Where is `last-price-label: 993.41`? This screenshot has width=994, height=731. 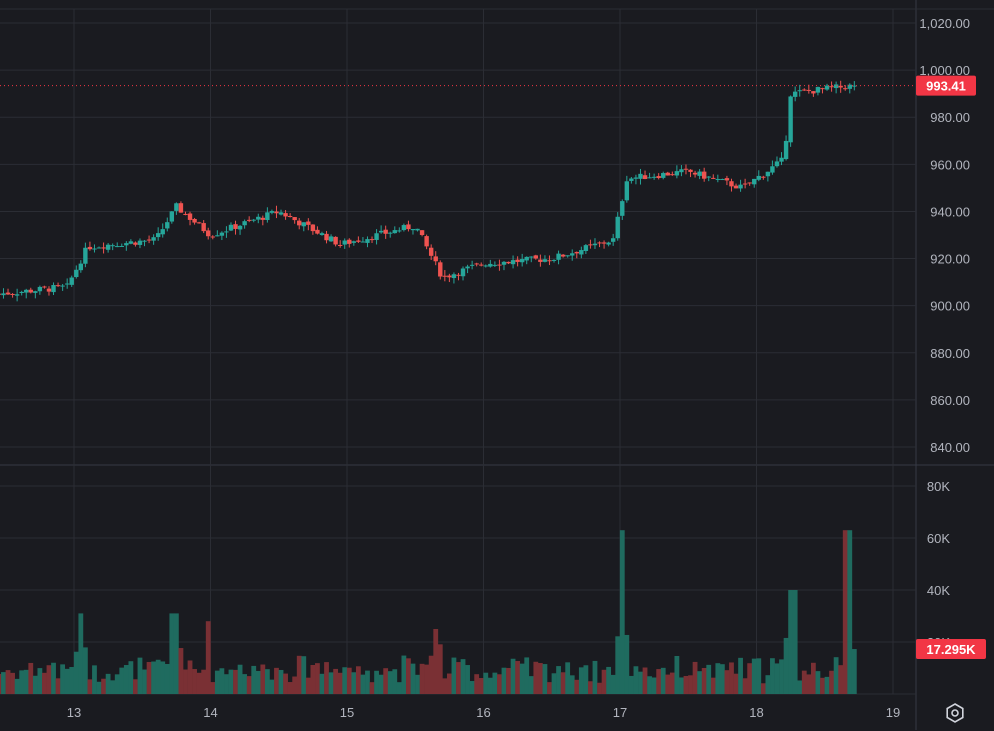
last-price-label: 993.41 is located at coordinates (946, 86).